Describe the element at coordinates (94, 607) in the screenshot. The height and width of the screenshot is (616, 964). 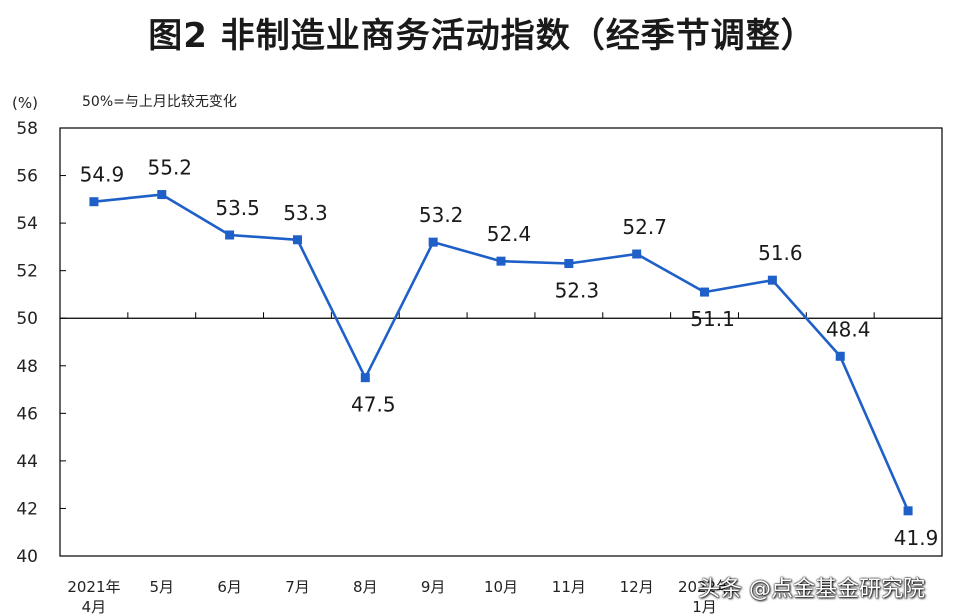
I see `x-tick-label: 4月` at that location.